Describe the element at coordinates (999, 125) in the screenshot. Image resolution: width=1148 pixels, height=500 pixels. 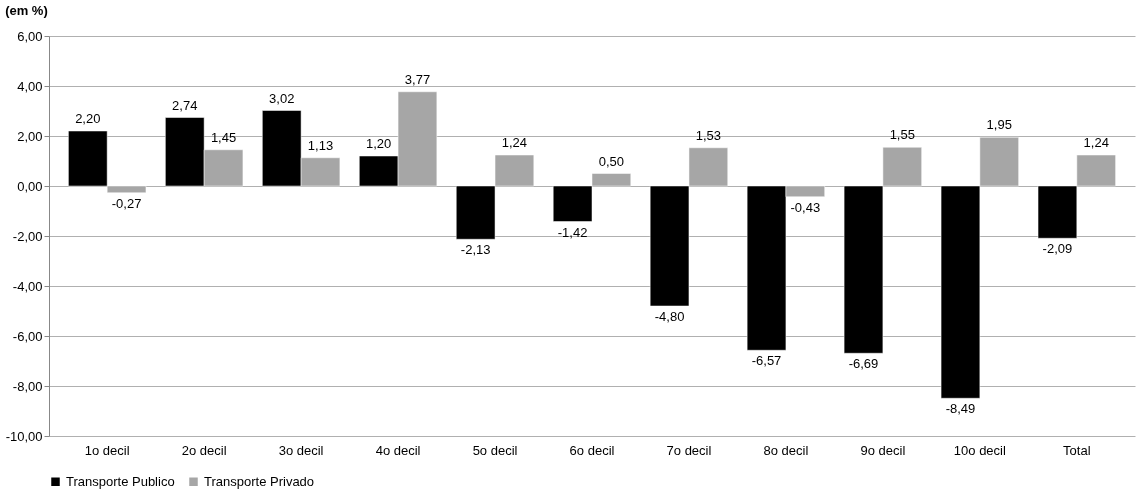
I see `data-label: 1,95` at that location.